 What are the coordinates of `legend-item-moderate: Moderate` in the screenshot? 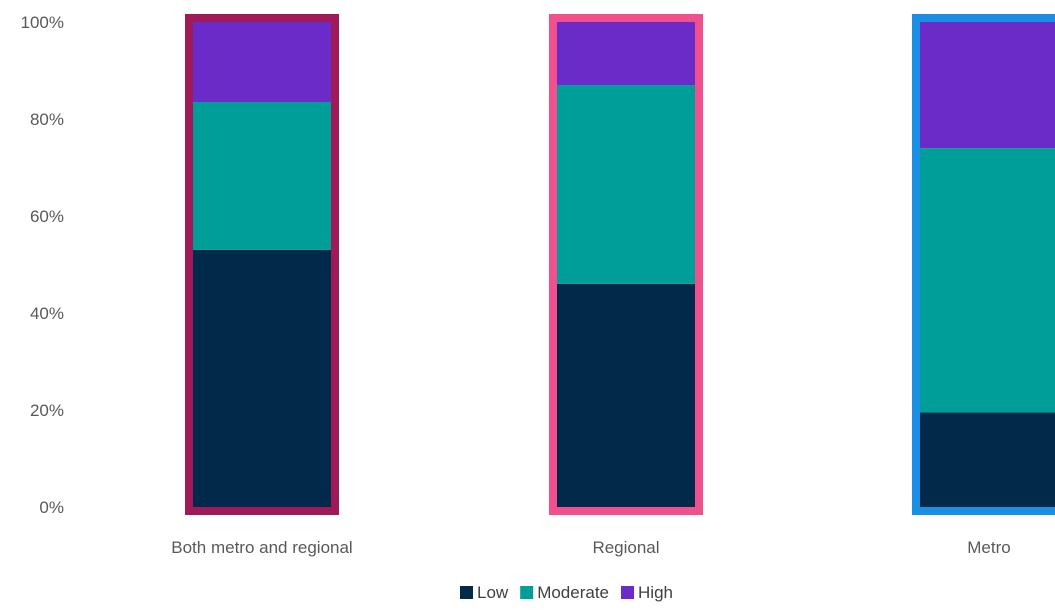 It's located at (564, 592).